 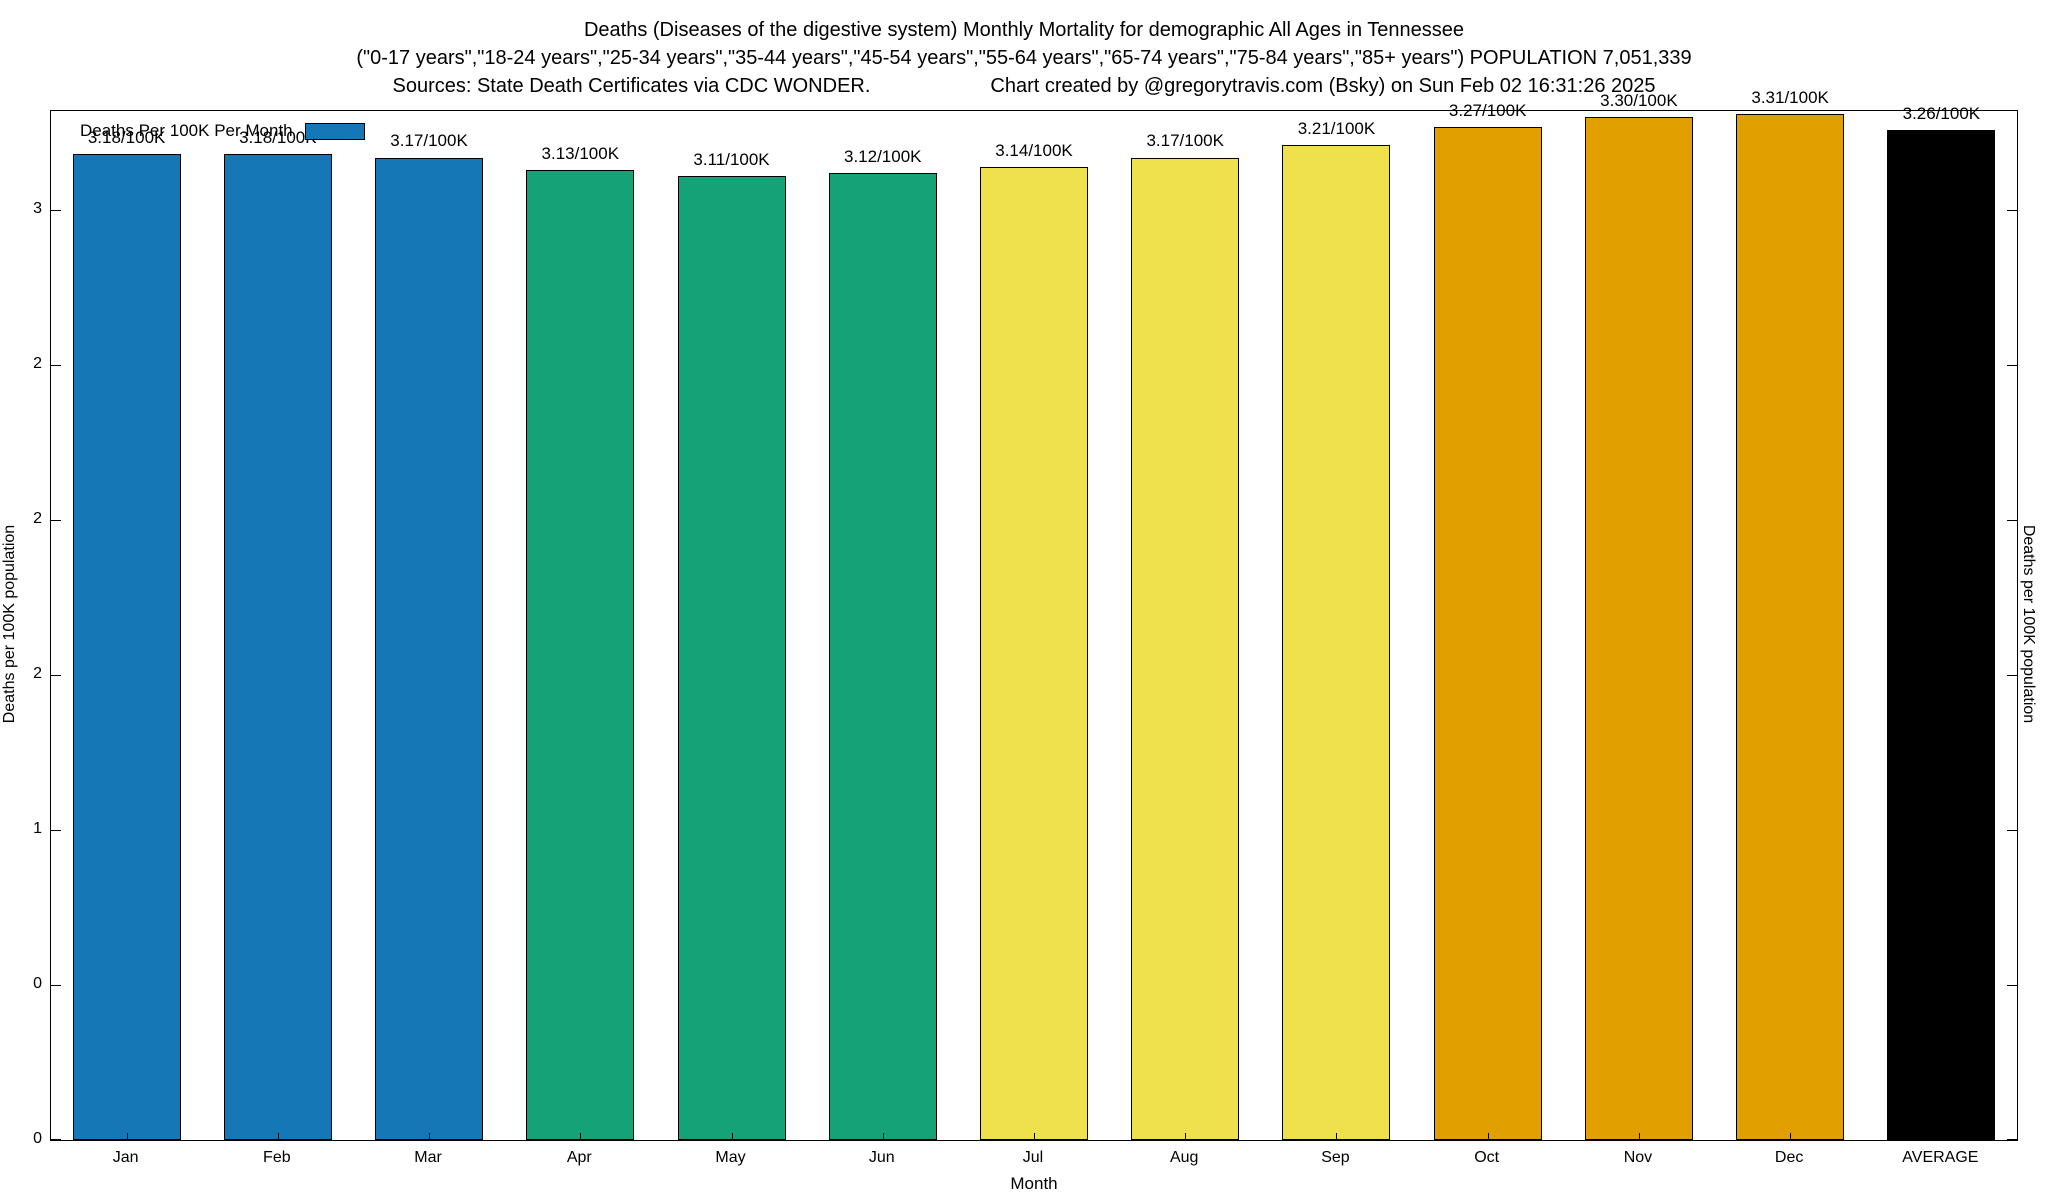 I want to click on legend-swatch-icon, so click(x=334, y=131).